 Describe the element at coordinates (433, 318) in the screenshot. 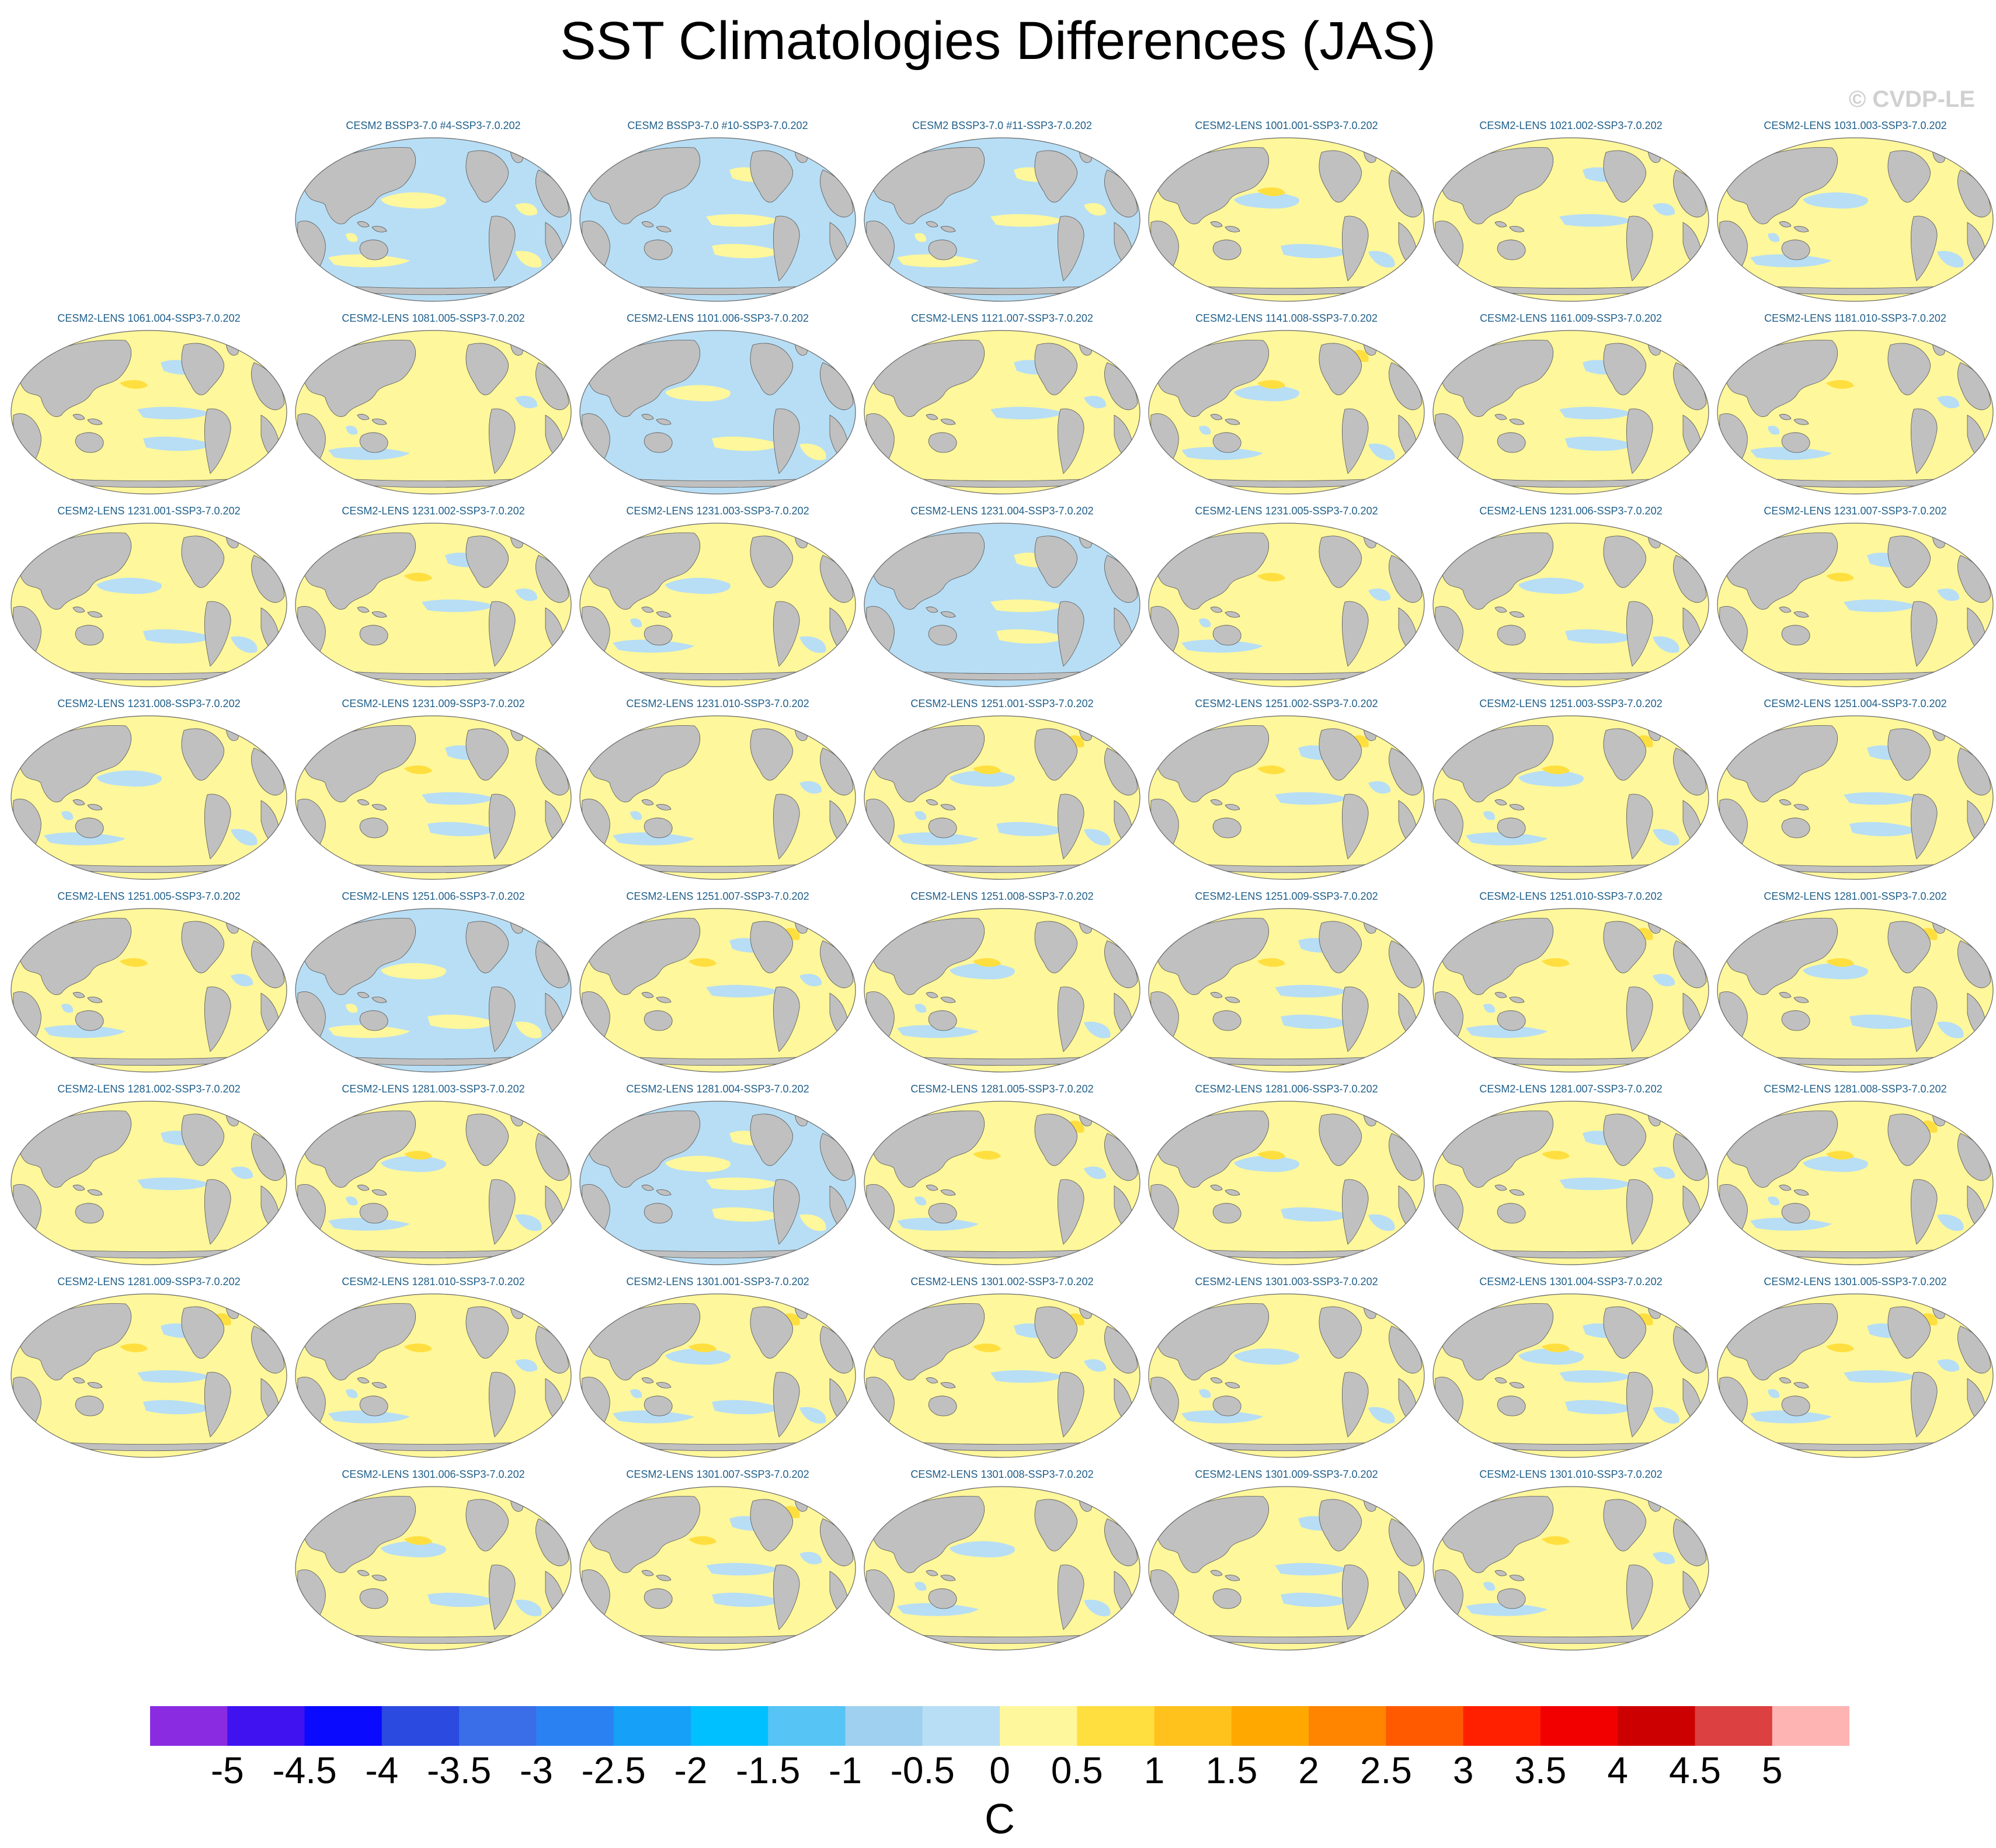

I see `panel-label: CESM2-LENS 1081.005-SSP3-7.0.202` at that location.